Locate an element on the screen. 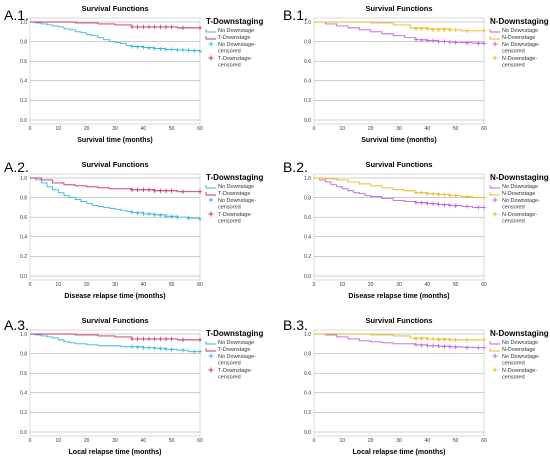 This screenshot has width=550, height=463. x-tick-label: 40 is located at coordinates (144, 285).